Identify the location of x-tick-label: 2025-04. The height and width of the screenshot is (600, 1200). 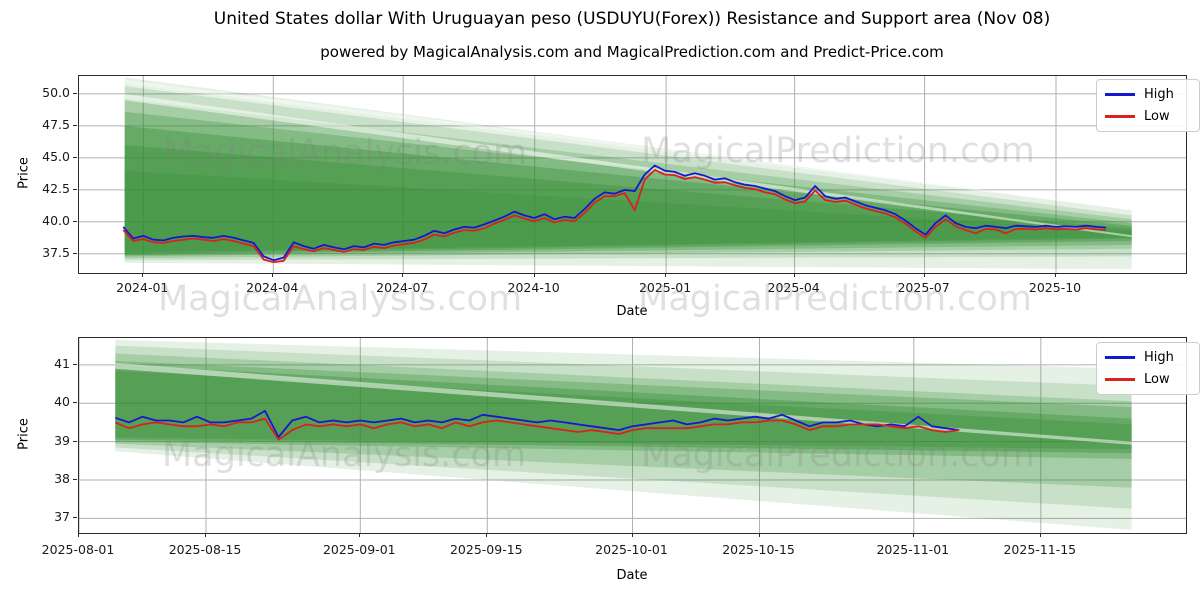
(793, 287).